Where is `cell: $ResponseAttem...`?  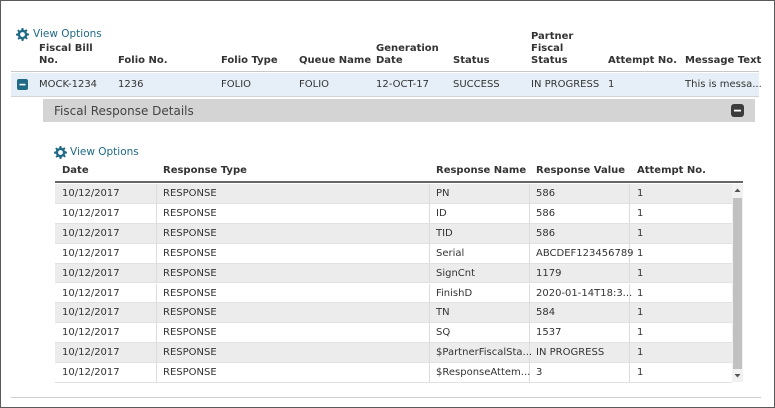 cell: $ResponseAttem... is located at coordinates (483, 373).